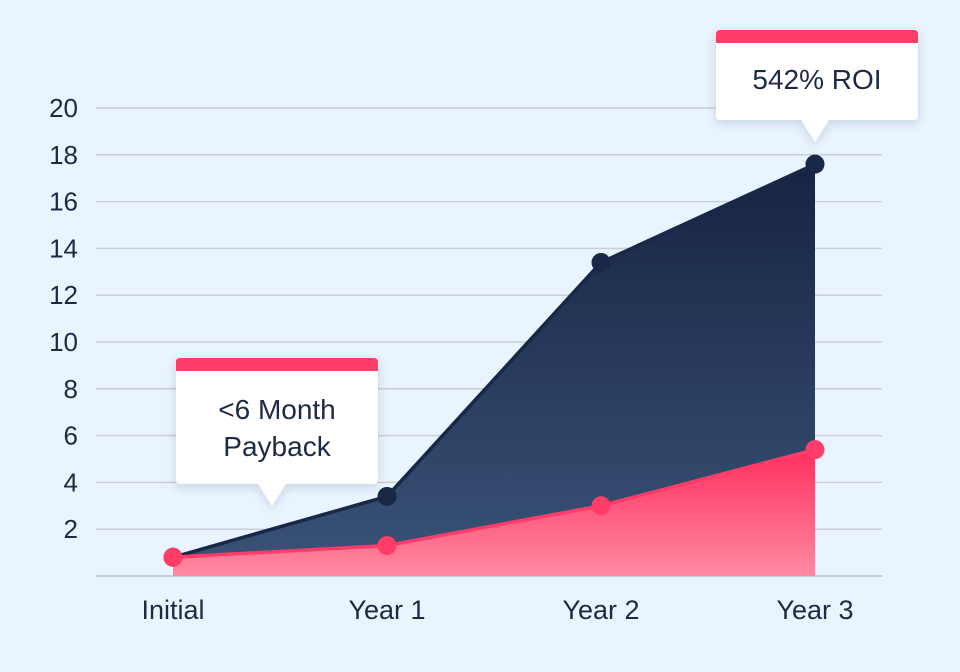 The height and width of the screenshot is (672, 960). What do you see at coordinates (814, 610) in the screenshot?
I see `x-tick-label: Year 3` at bounding box center [814, 610].